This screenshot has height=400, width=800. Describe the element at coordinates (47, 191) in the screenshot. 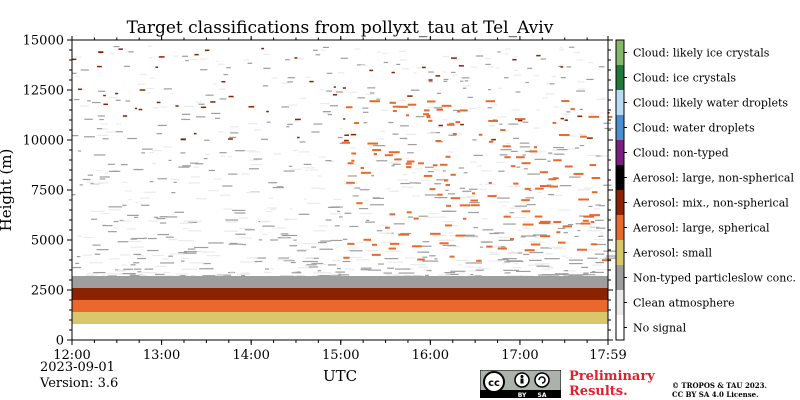

I see `y-tick-label: 7500` at that location.